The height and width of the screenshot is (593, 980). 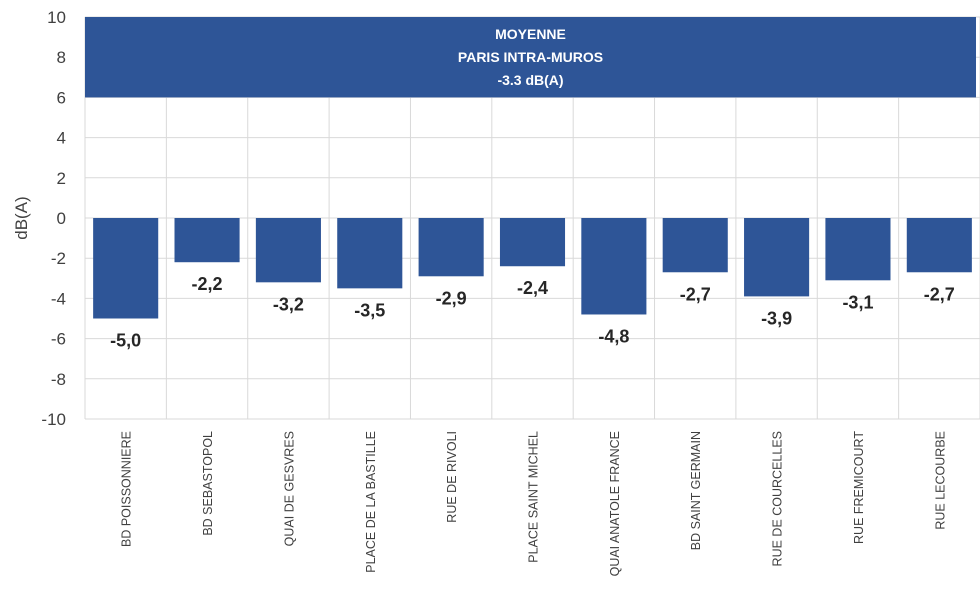 What do you see at coordinates (61, 57) in the screenshot?
I see `y-tick-label: 8` at bounding box center [61, 57].